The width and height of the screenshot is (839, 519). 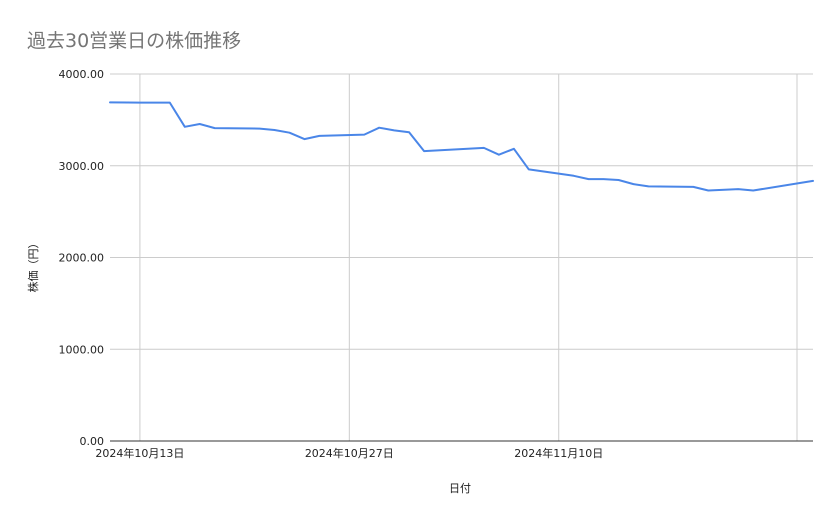 I want to click on x-tick-label: 2024年10月27日, so click(x=349, y=453).